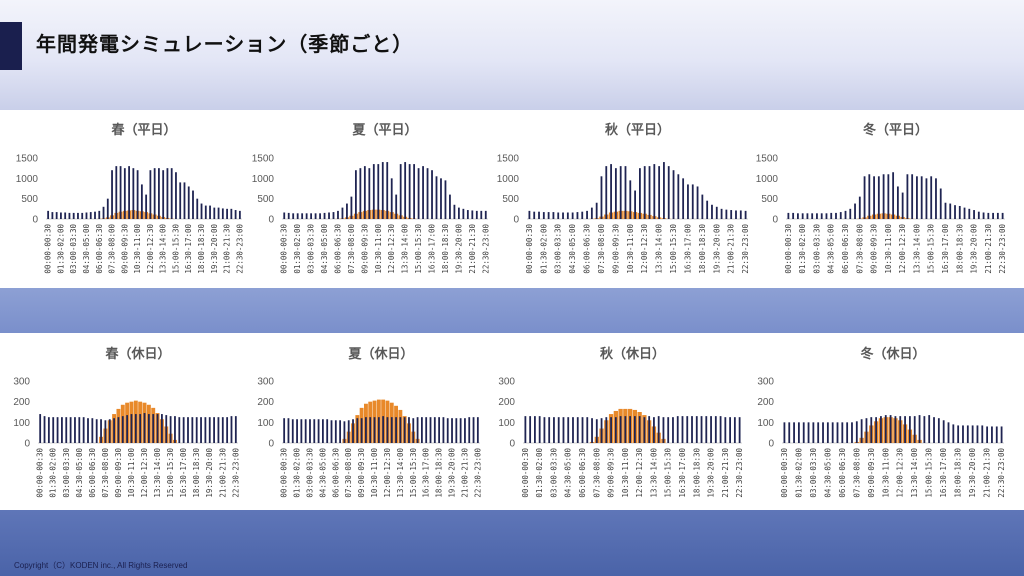 This screenshot has width=1024, height=576. What do you see at coordinates (630, 249) in the screenshot?
I see `x-tick-label: 10:30-11:00` at bounding box center [630, 249].